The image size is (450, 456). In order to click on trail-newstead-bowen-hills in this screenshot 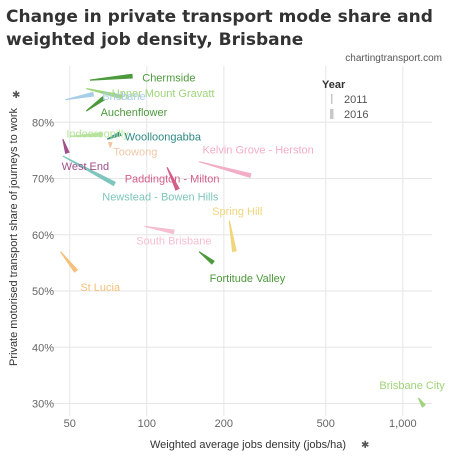, I will do `click(89, 171)`.